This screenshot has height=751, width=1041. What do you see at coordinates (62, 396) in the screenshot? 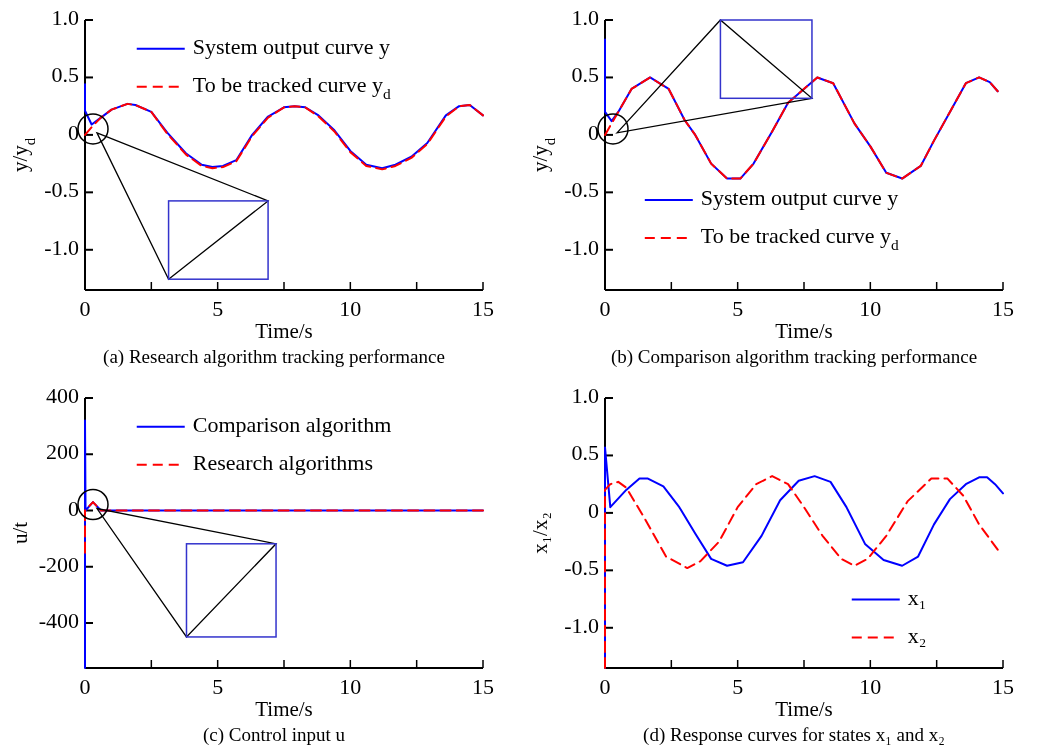
I see `y-tick-label: 400` at bounding box center [62, 396].